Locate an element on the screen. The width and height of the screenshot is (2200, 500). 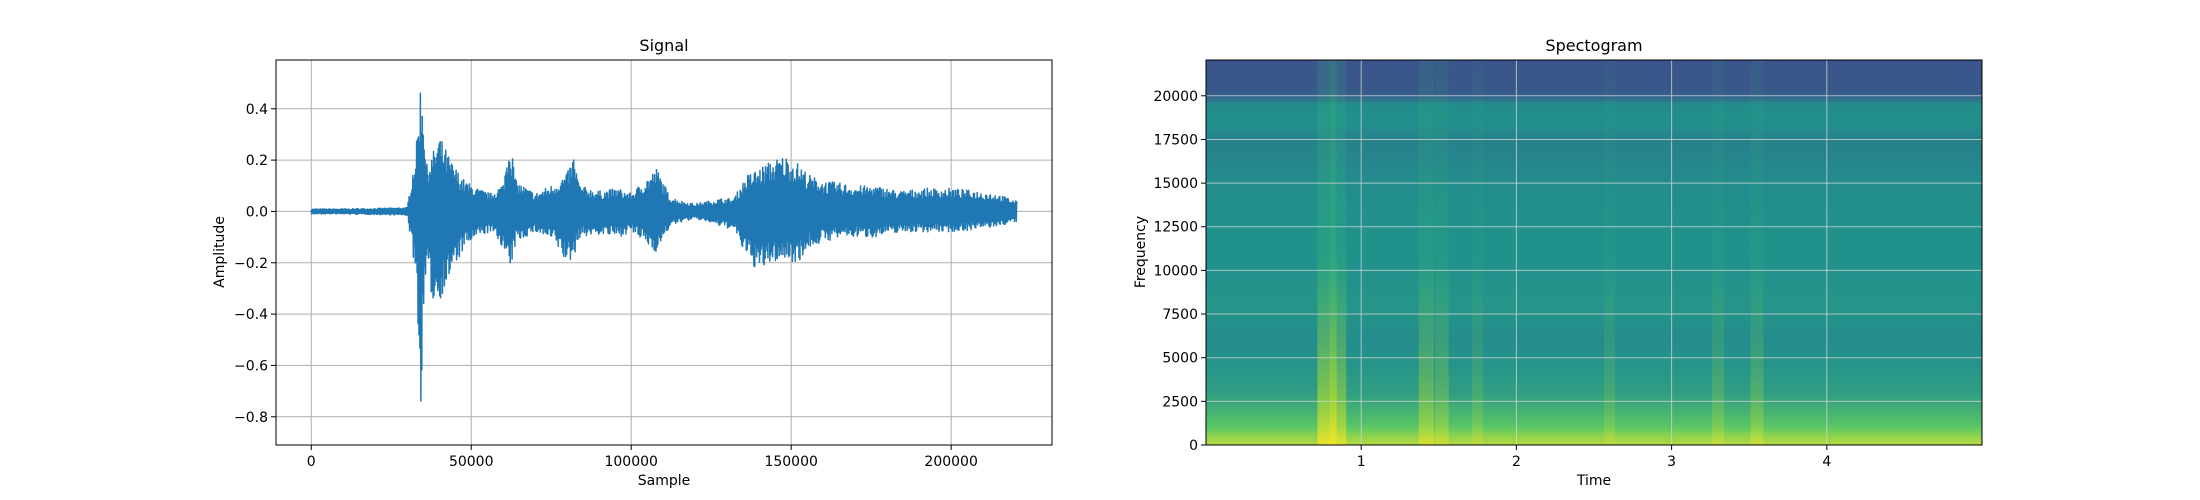
signal-x-ticks: 0 50000 100000 150000 200000 is located at coordinates (642, 457).